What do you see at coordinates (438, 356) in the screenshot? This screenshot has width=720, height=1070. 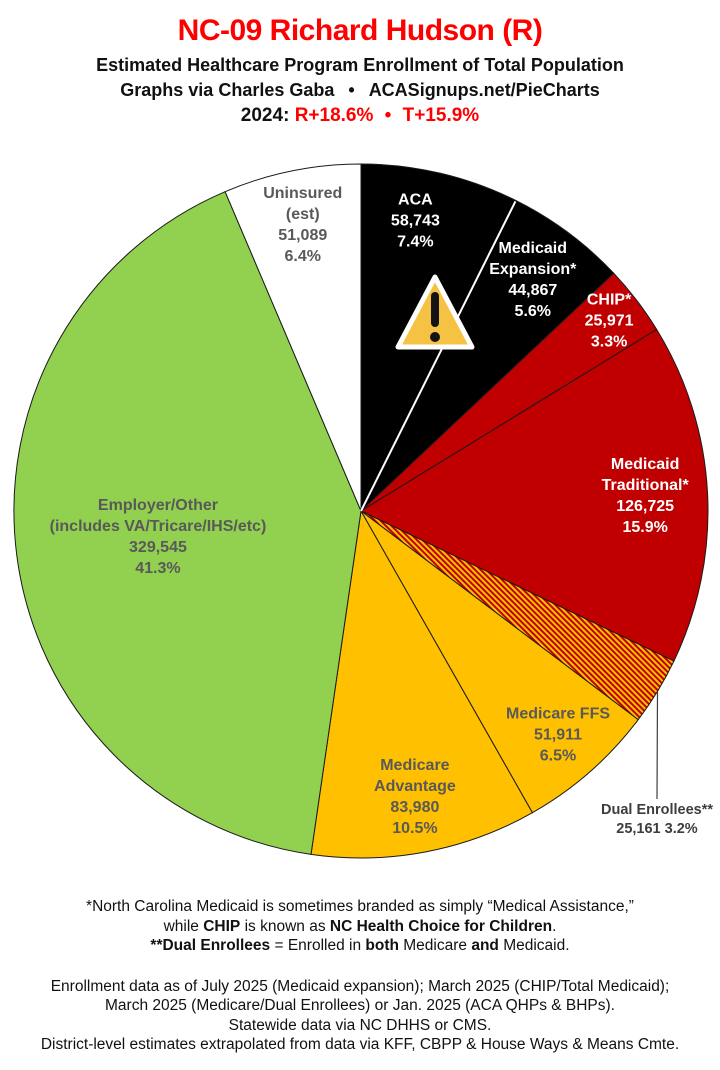 I see `slice-divider-line` at bounding box center [438, 356].